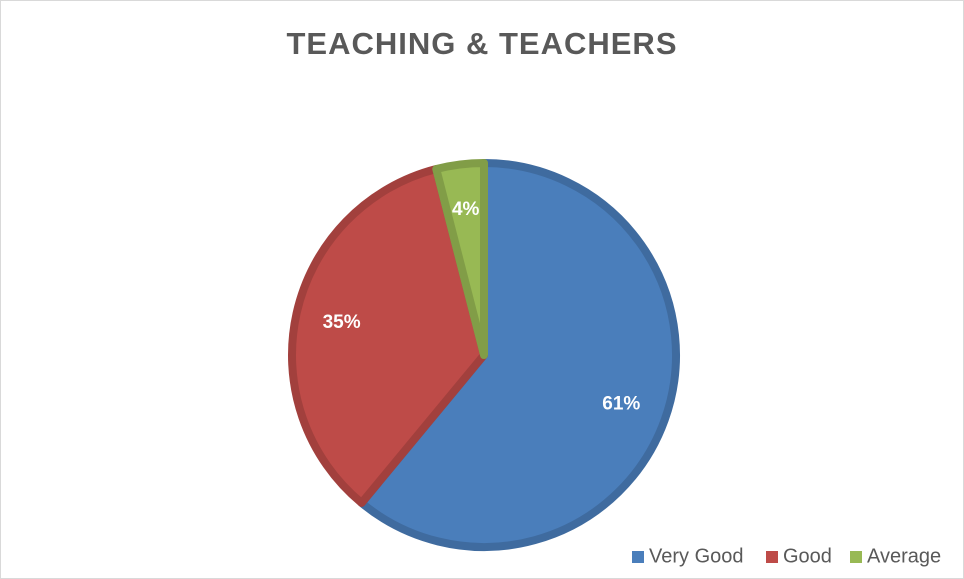 The height and width of the screenshot is (579, 964). I want to click on chart-title: TEACHING & TEACHERS, so click(481, 43).